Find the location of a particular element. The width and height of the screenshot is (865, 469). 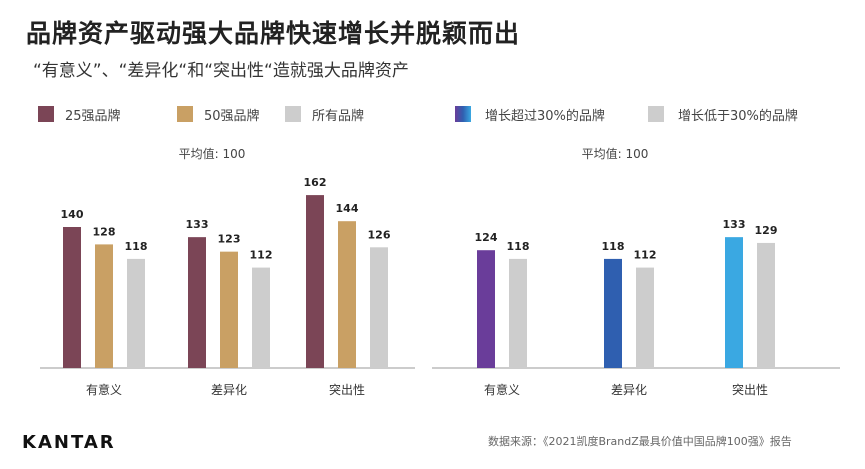

kantar-logo: KANTAR is located at coordinates (69, 442).